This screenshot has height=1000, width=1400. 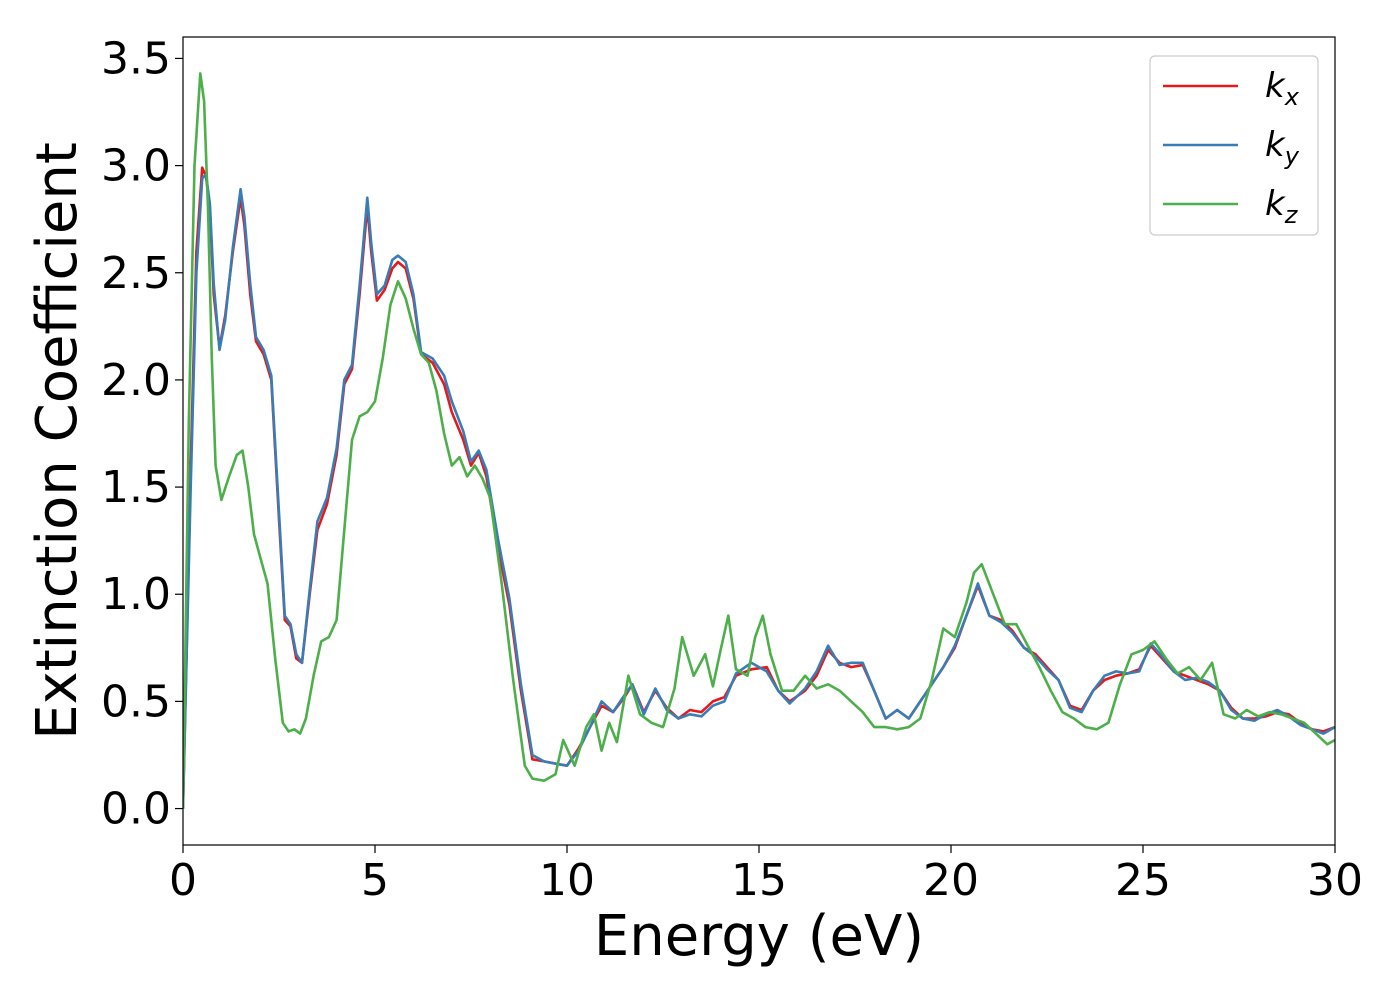 I want to click on x-tick-label: 30, so click(x=1335, y=880).